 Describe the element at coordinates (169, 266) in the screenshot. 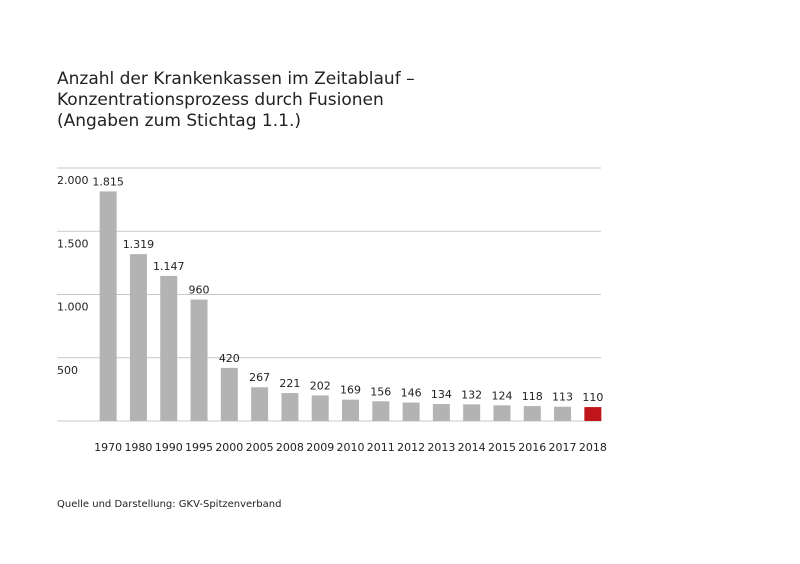

I see `value-label: 1.147` at that location.